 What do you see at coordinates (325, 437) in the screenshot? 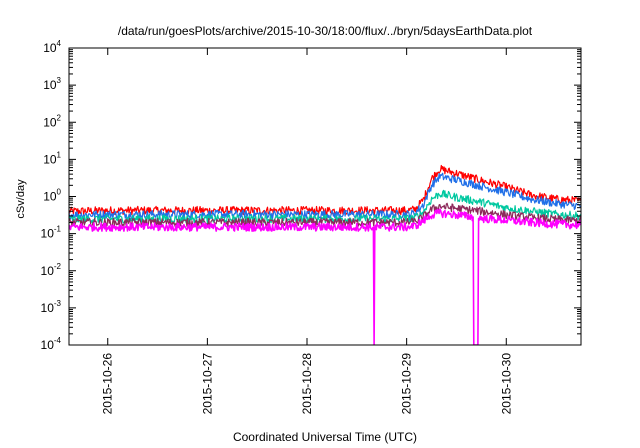
I see `x-axis-label: Coordinated Universal Time (UTC)` at bounding box center [325, 437].